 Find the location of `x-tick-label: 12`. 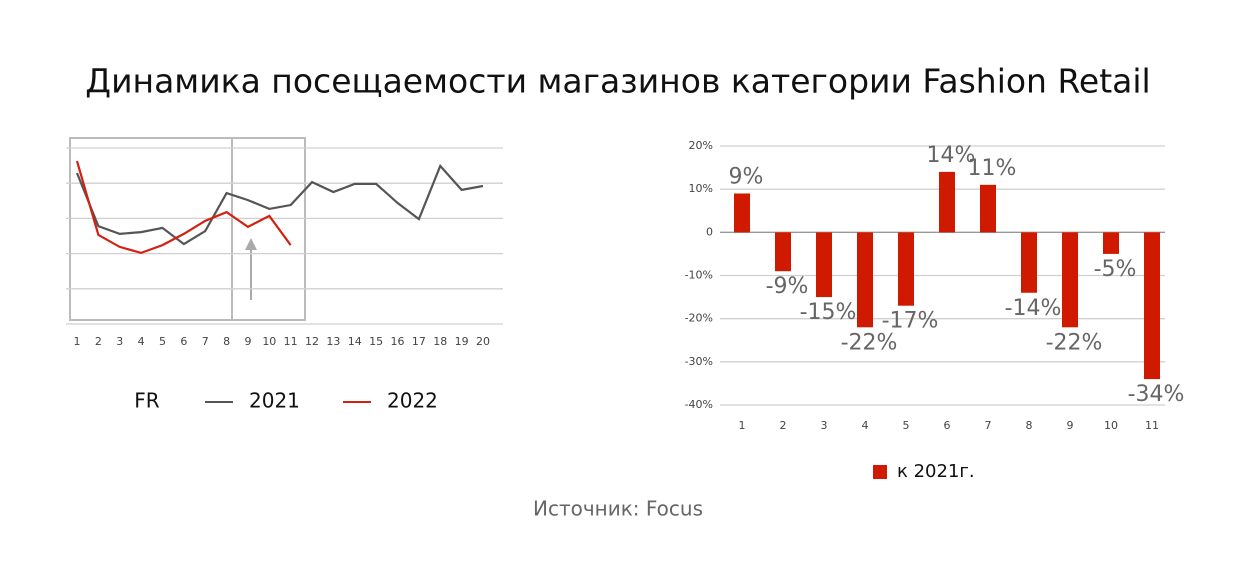

x-tick-label: 12 is located at coordinates (312, 341).